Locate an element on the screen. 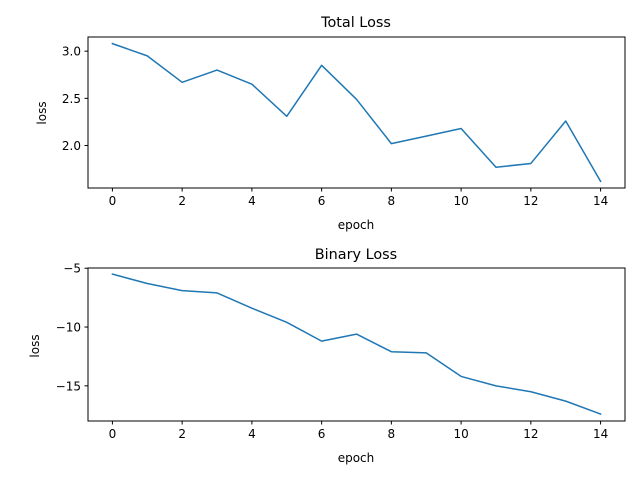  y-tick-label: 2.0 is located at coordinates (71, 146).